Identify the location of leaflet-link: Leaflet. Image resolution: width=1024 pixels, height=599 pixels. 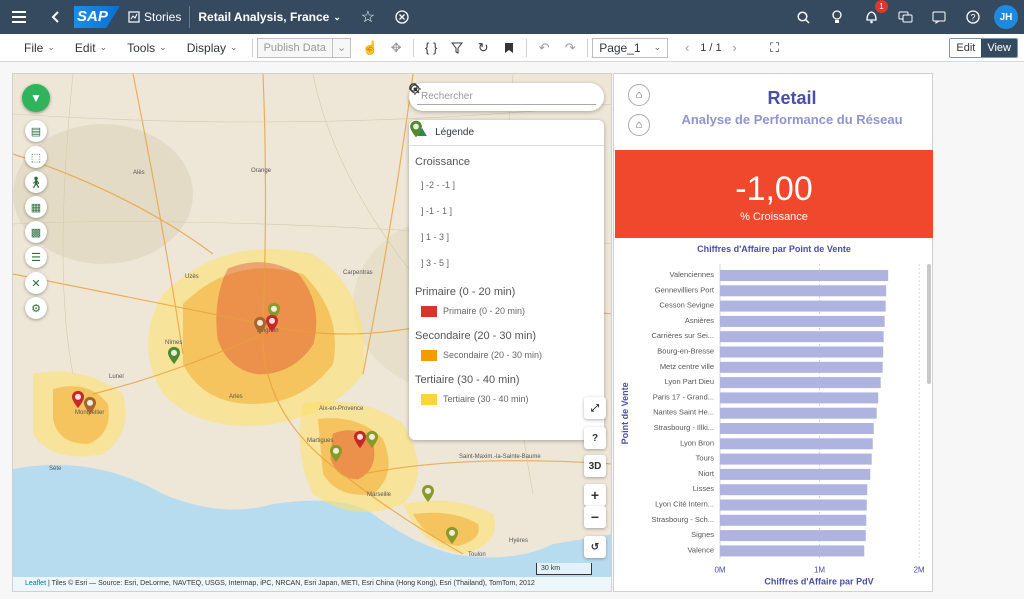
(36, 583).